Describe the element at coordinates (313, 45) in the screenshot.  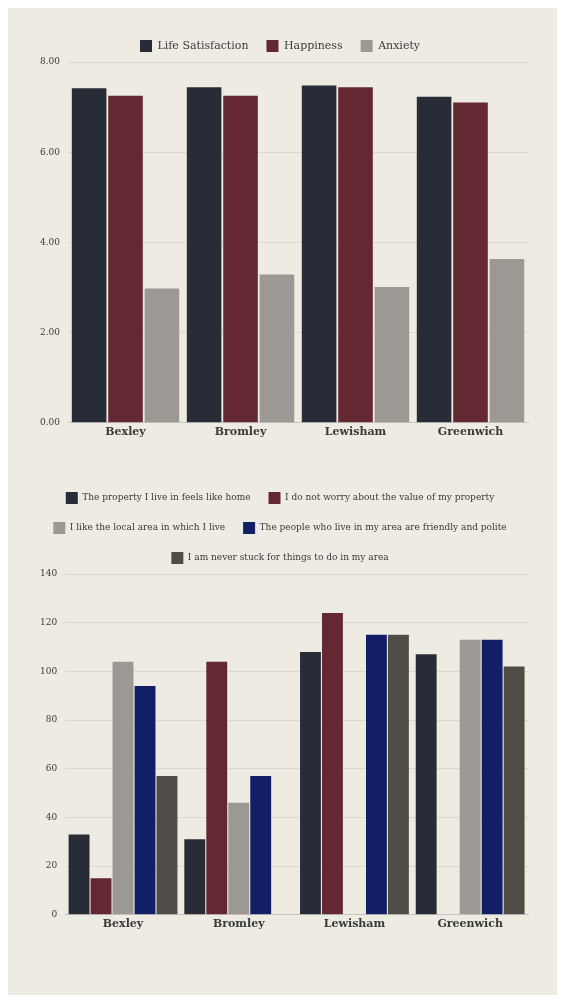
I see `legend-label: Happiness` at that location.